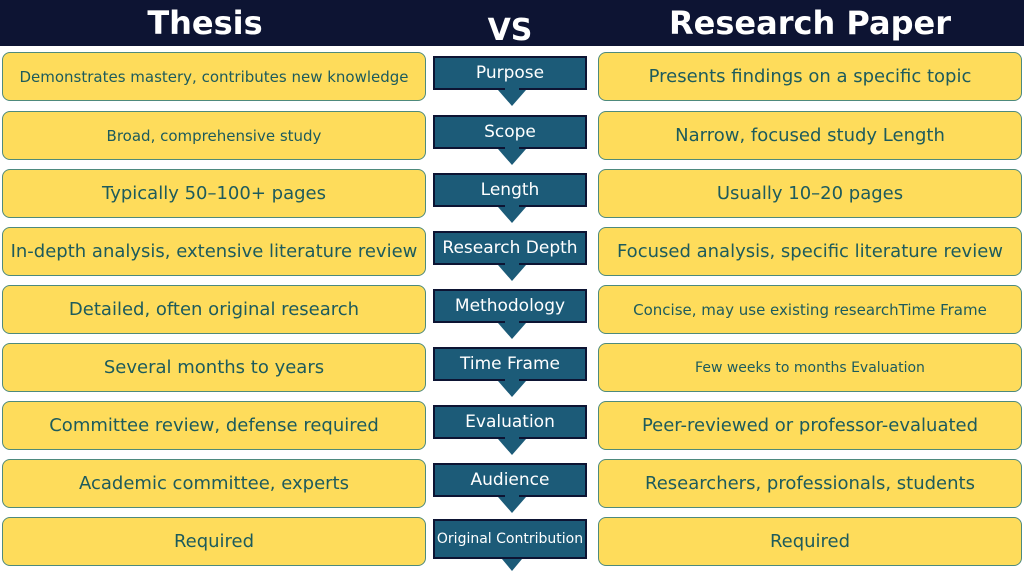 The height and width of the screenshot is (576, 1024). I want to click on paper-evaluation: Peer-reviewed or professor-evaluated, so click(810, 425).